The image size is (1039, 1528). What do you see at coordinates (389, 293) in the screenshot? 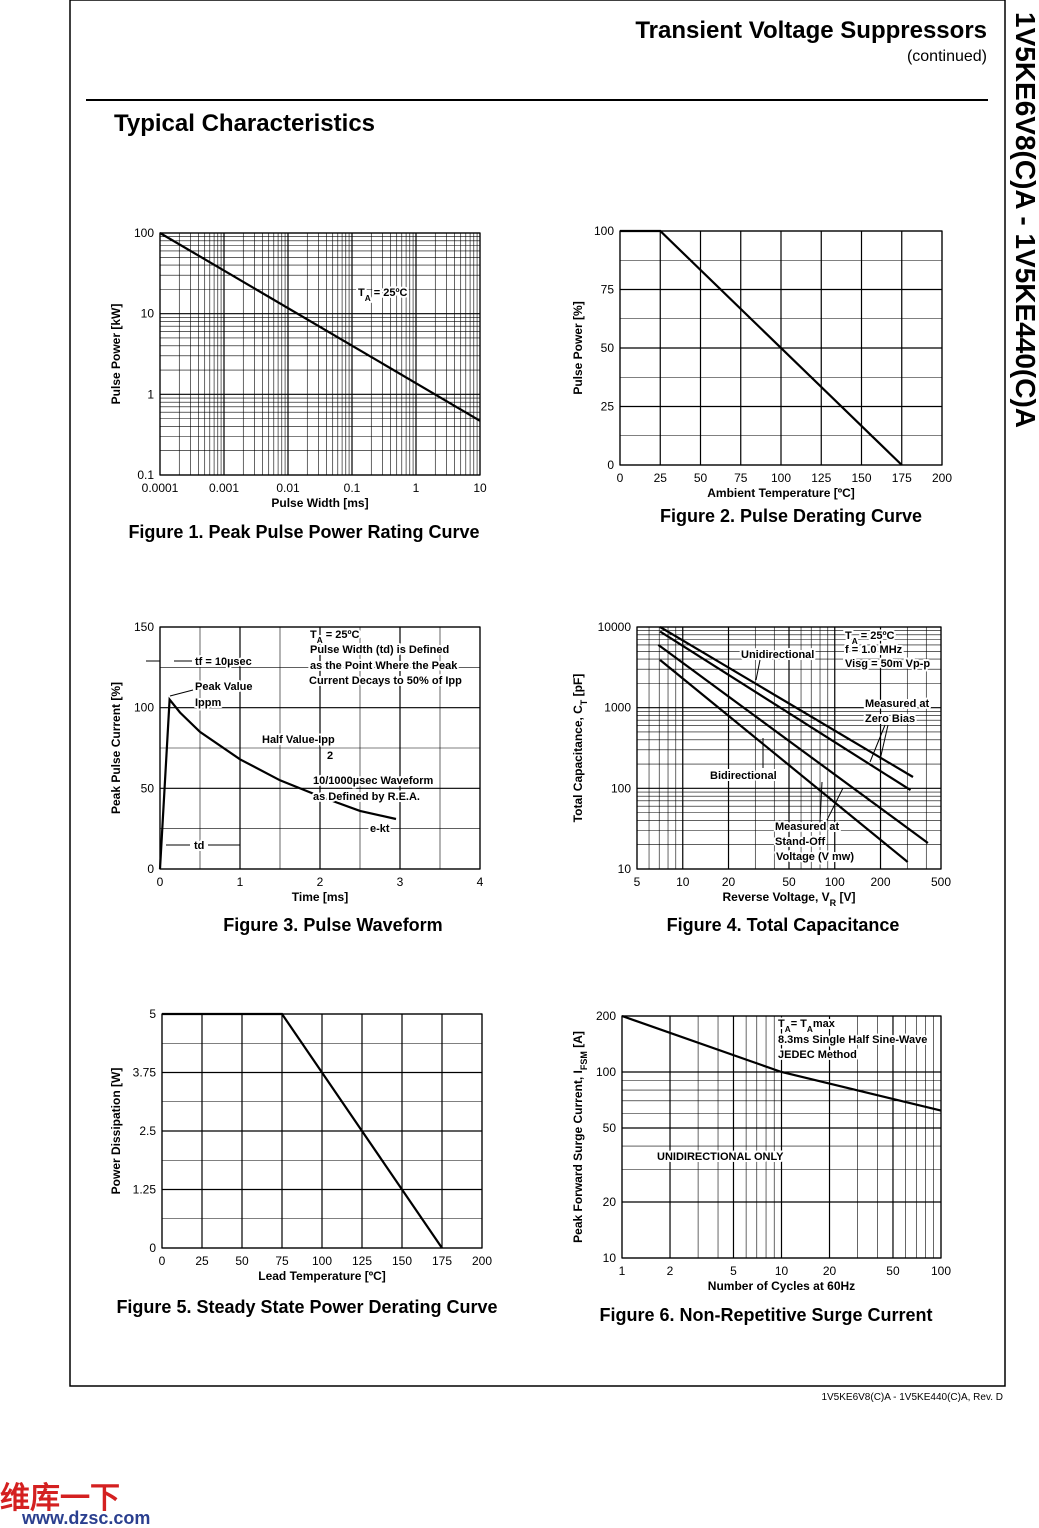
I see `annotation-part: = 25ºC` at bounding box center [389, 293].